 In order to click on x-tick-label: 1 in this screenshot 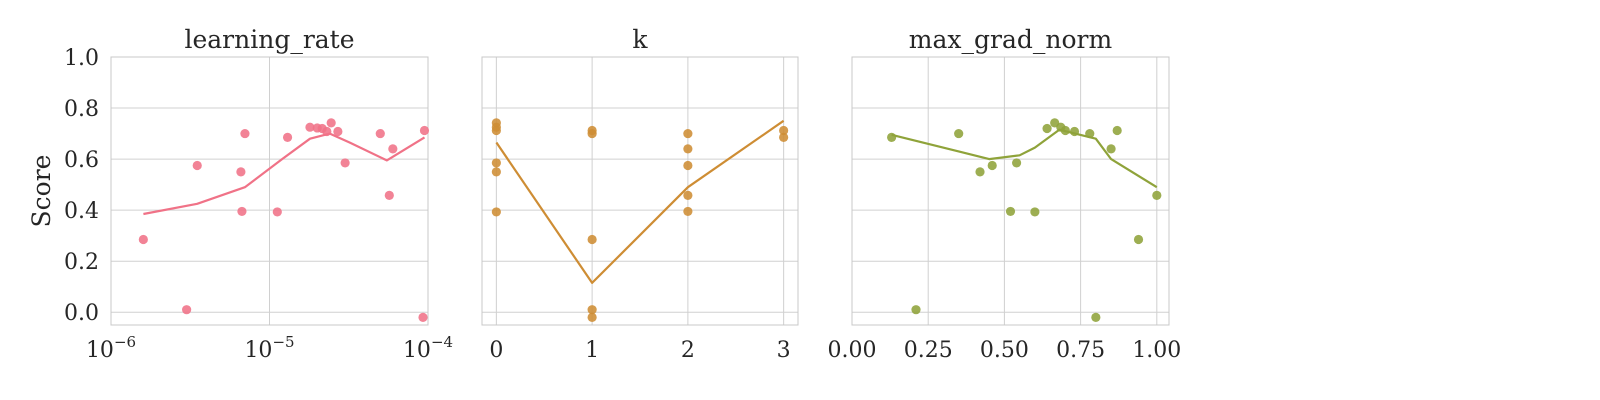, I will do `click(592, 350)`.